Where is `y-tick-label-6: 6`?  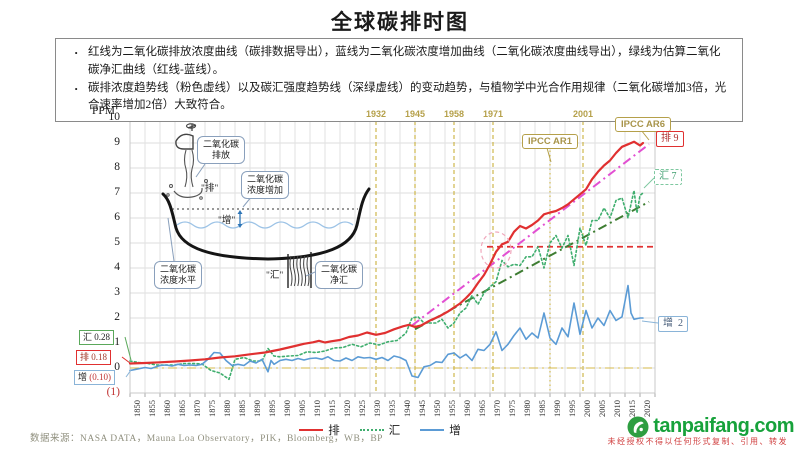
y-tick-label-6: 6 is located at coordinates (117, 217).